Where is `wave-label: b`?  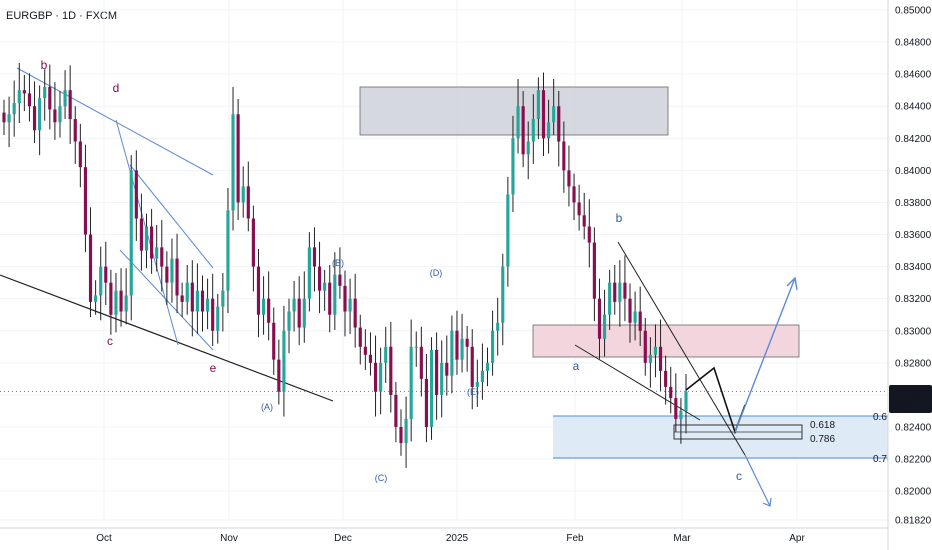 wave-label: b is located at coordinates (619, 218).